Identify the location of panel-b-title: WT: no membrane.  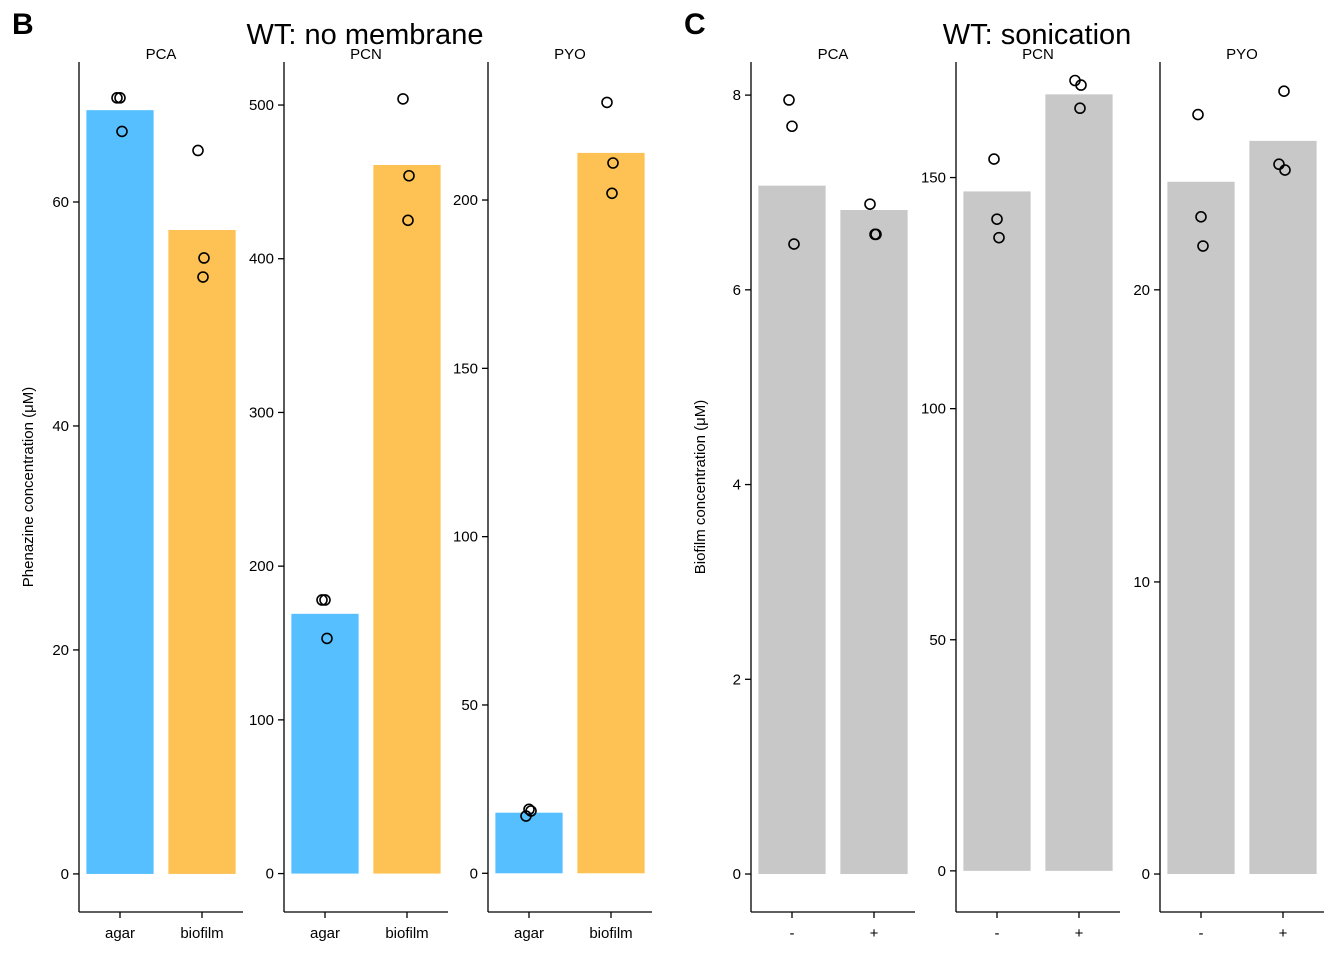
(365, 35).